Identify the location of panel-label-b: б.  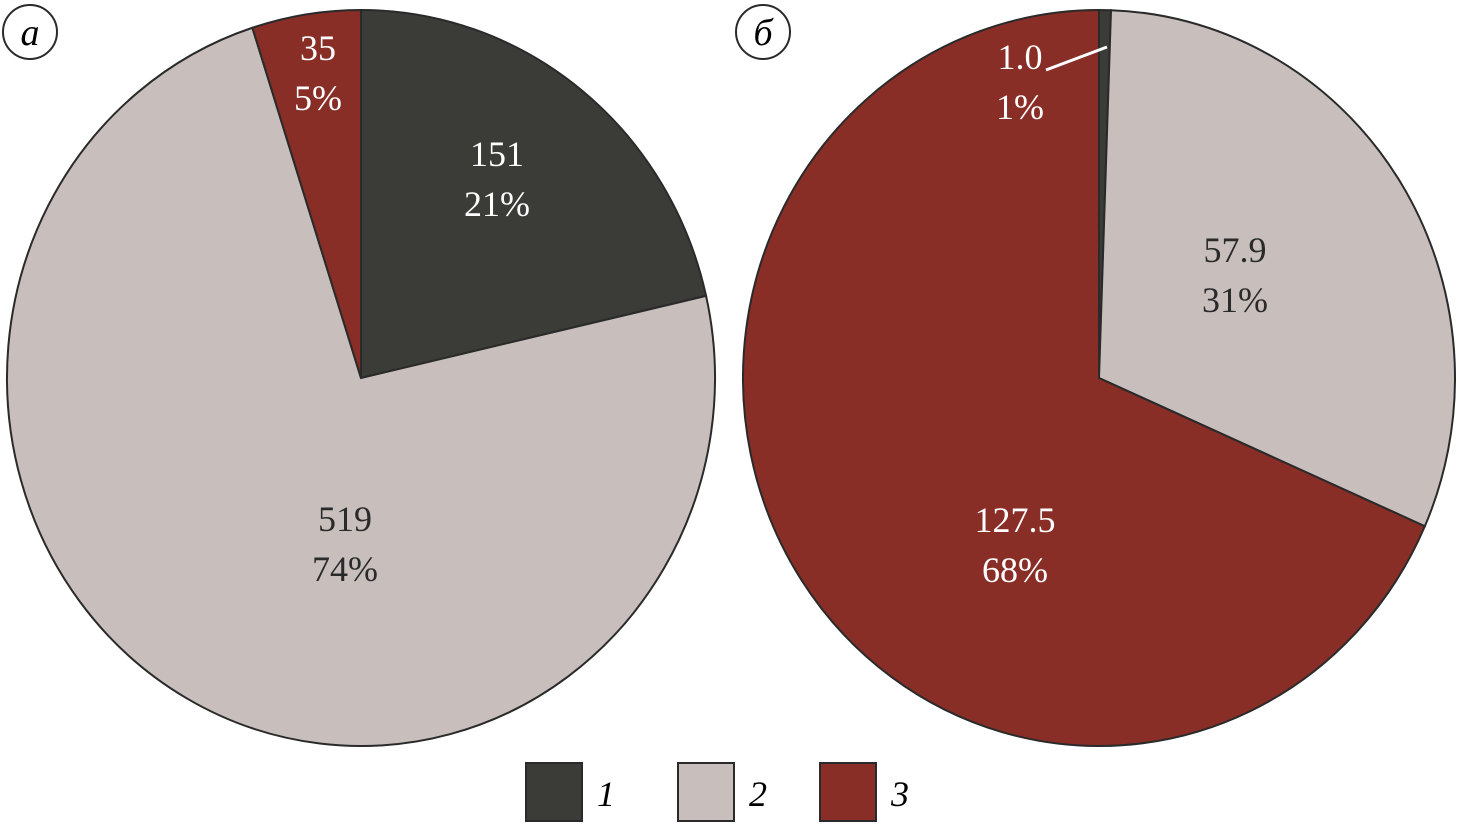
(763, 32).